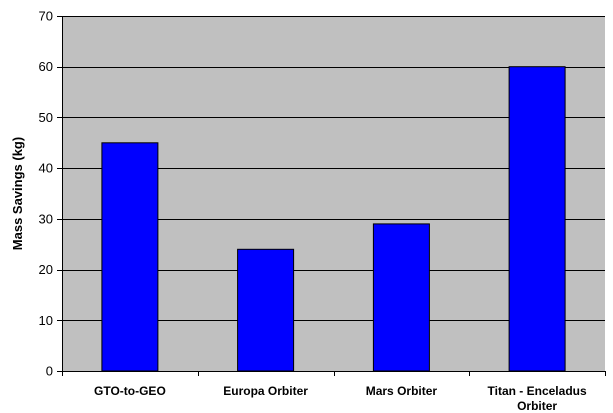 This screenshot has height=413, width=613. I want to click on y-tick-labels: 0 10 20 30 40 50 60 70, so click(46, 194).